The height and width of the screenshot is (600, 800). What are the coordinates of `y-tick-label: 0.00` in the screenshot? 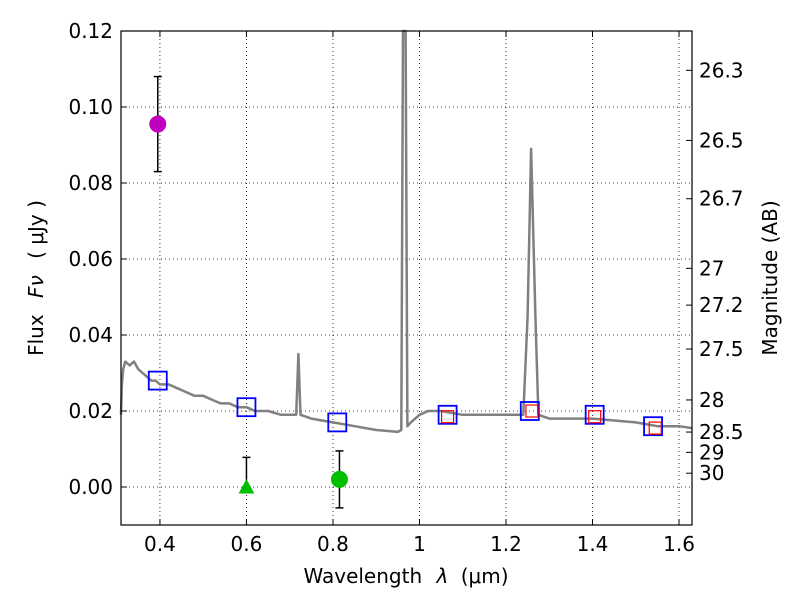 It's located at (90, 487).